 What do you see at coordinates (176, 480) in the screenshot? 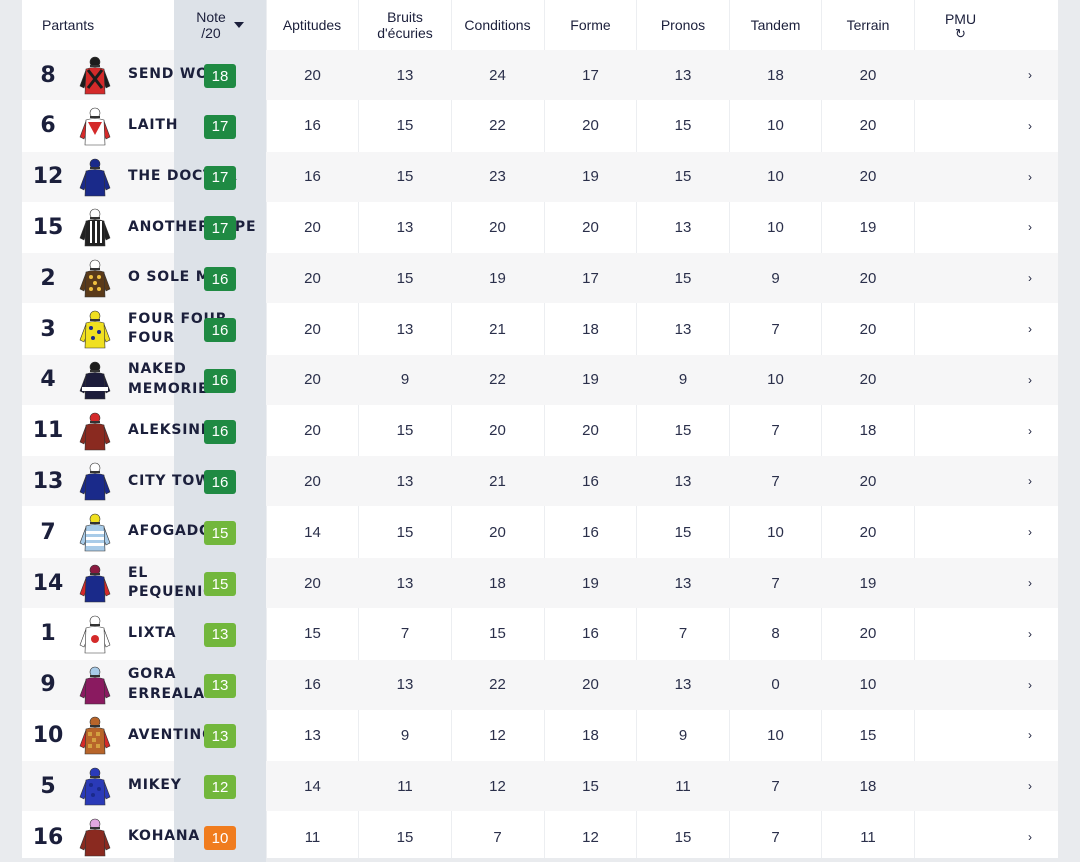
I see `horse-name: CITY TOWN` at bounding box center [176, 480].